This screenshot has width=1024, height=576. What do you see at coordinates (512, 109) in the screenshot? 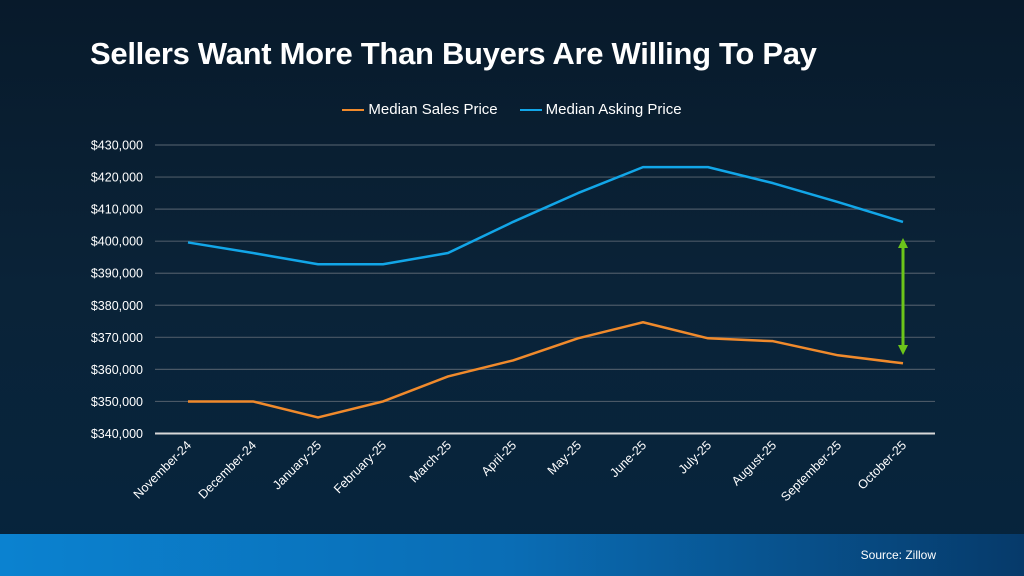
I see `legend: Median Sales Price Median Asking Price` at bounding box center [512, 109].